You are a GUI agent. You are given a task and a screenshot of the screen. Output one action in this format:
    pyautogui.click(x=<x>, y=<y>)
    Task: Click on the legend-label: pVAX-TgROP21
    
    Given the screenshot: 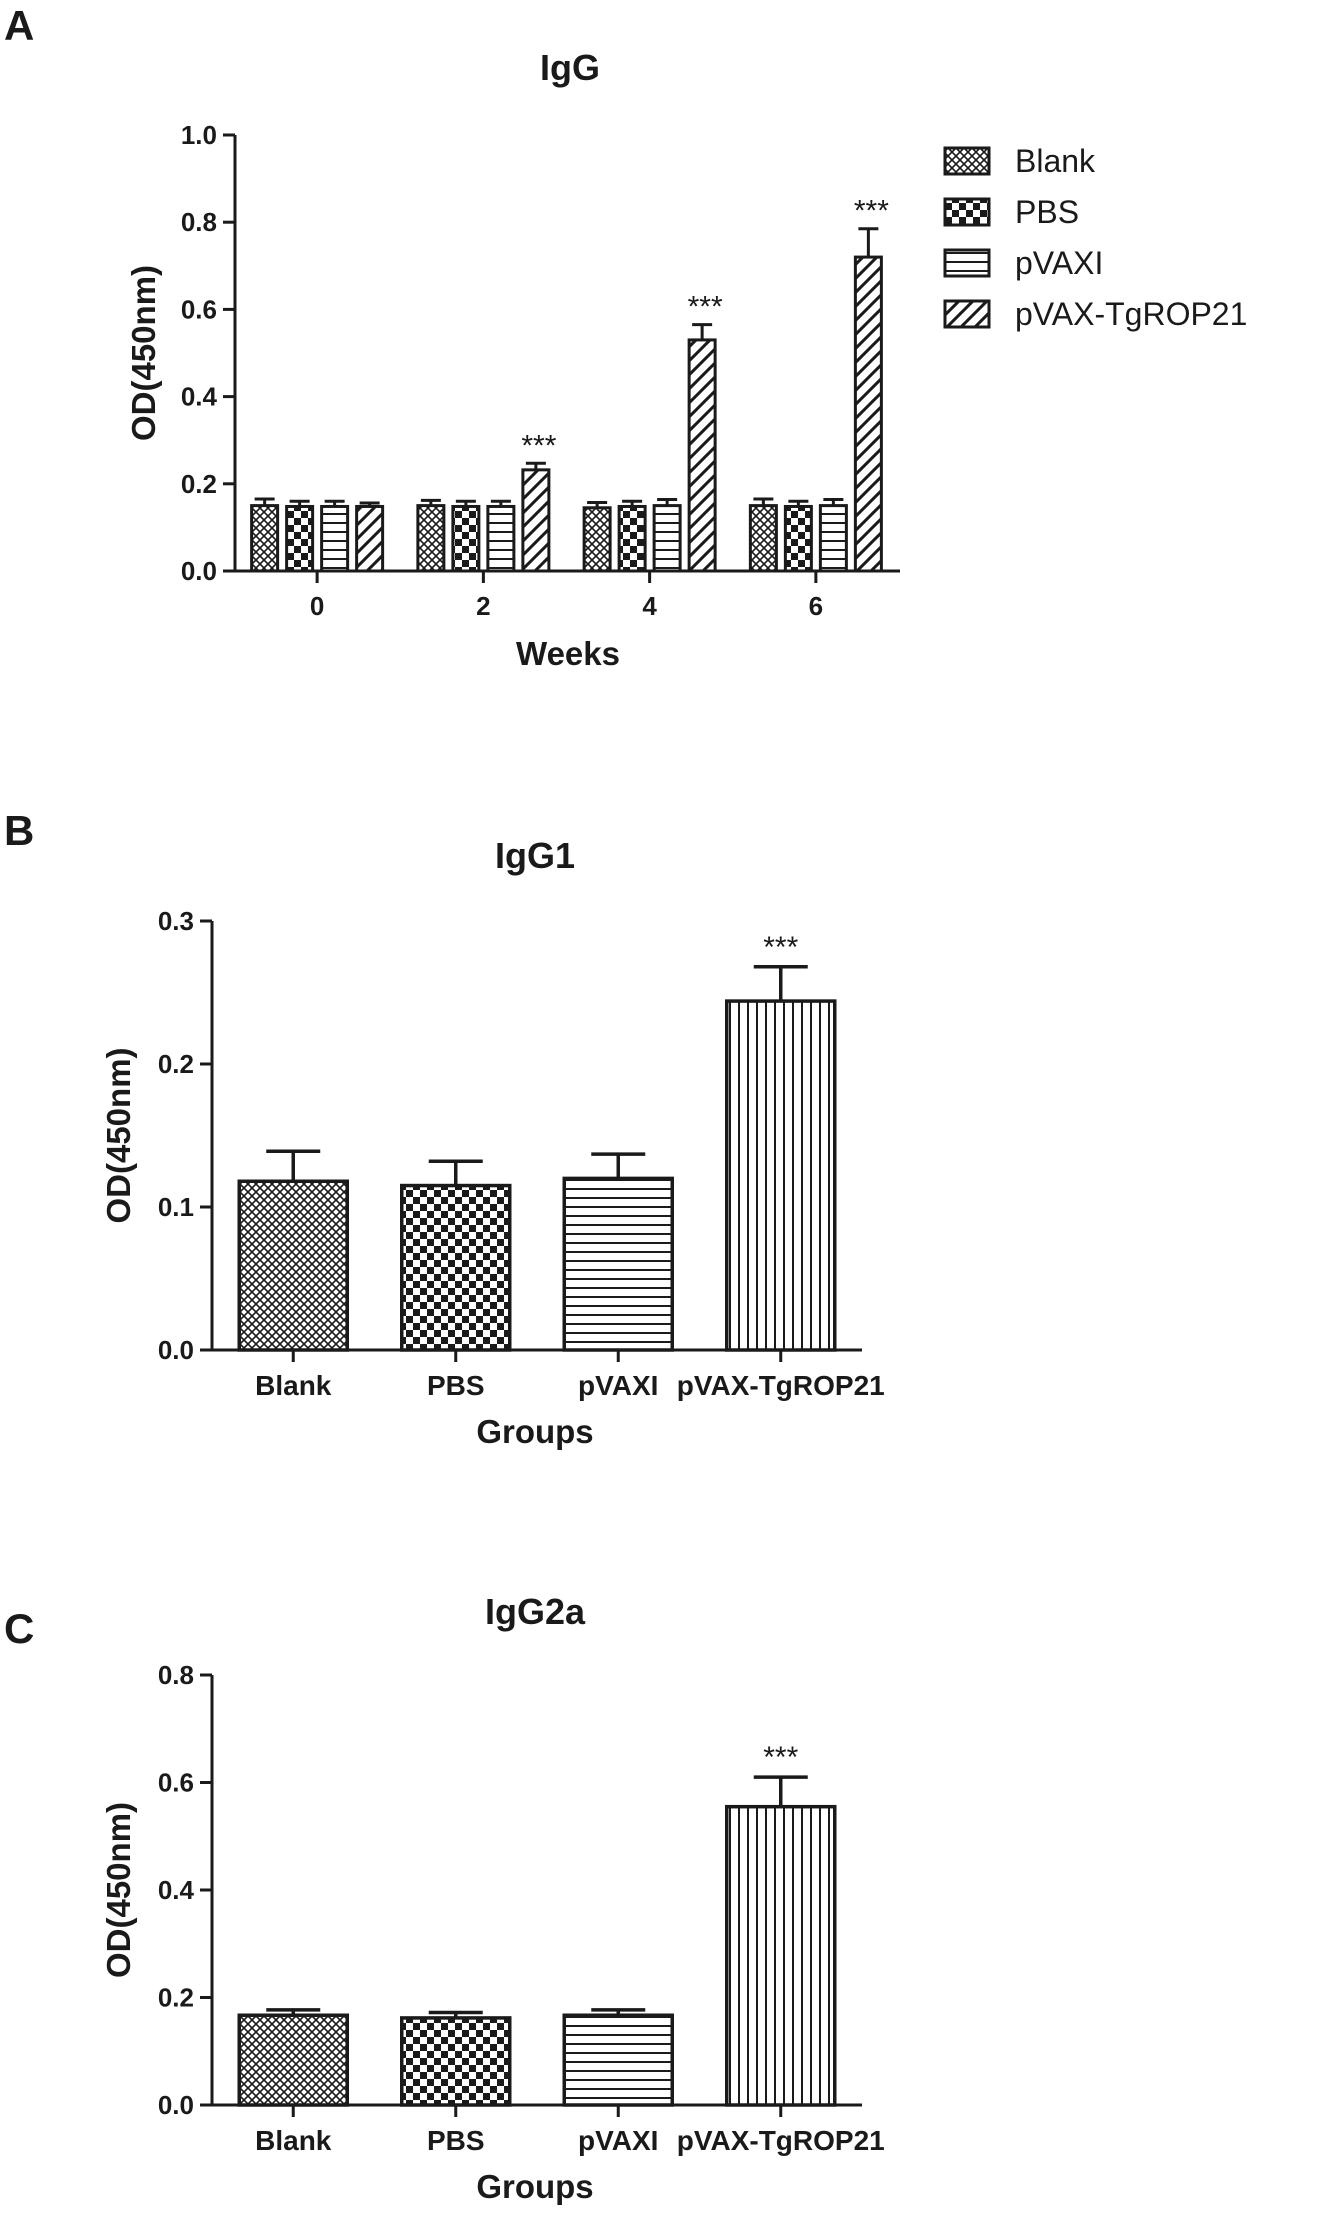 What is the action you would take?
    pyautogui.click(x=1131, y=314)
    